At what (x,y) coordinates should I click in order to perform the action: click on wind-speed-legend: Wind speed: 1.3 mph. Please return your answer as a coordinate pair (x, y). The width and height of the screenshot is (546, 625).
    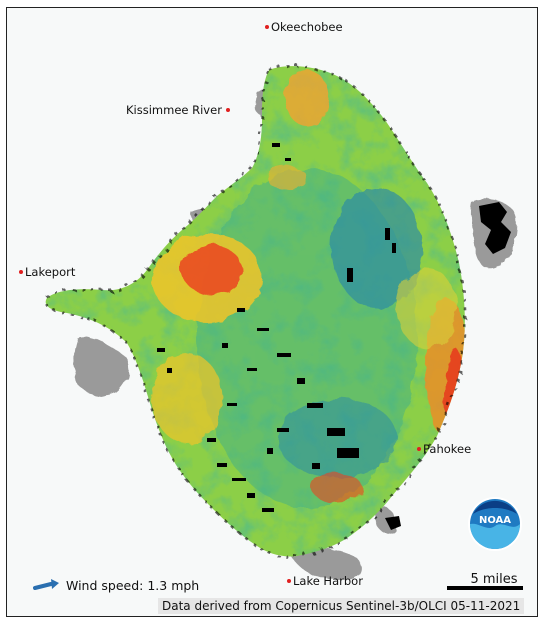
    Looking at the image, I should click on (116, 585).